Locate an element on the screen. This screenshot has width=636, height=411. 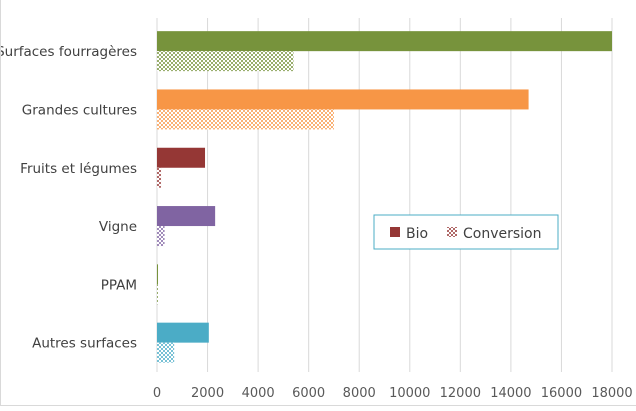
x-tick-label: 6000 is located at coordinates (308, 393).